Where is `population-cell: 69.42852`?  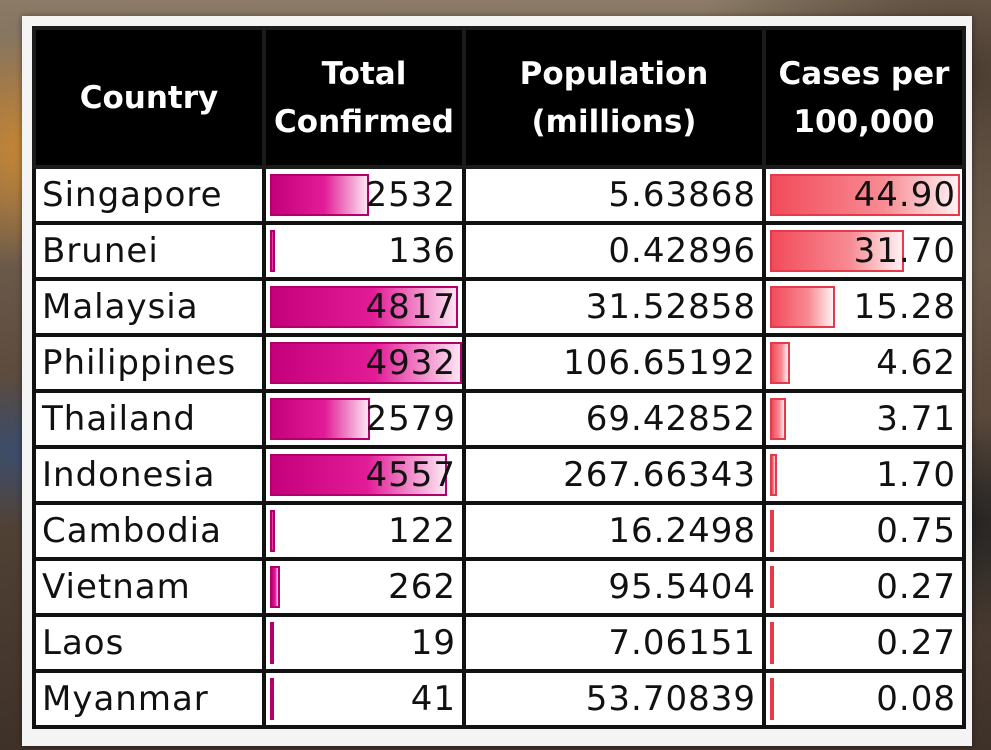 population-cell: 69.42852 is located at coordinates (614, 419).